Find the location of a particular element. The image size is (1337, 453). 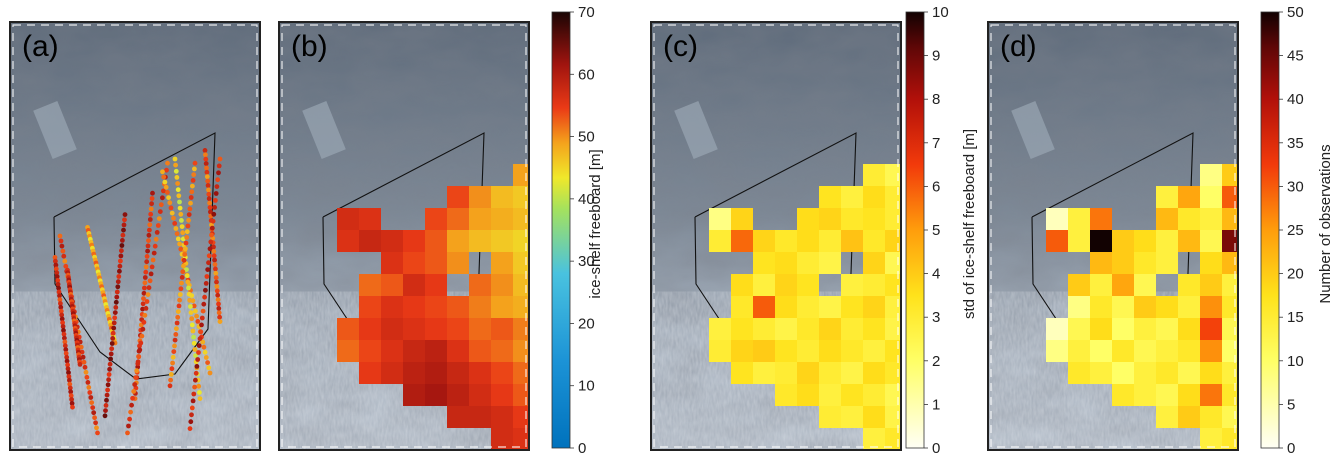

colorbar-c-tick: 4 is located at coordinates (936, 274).